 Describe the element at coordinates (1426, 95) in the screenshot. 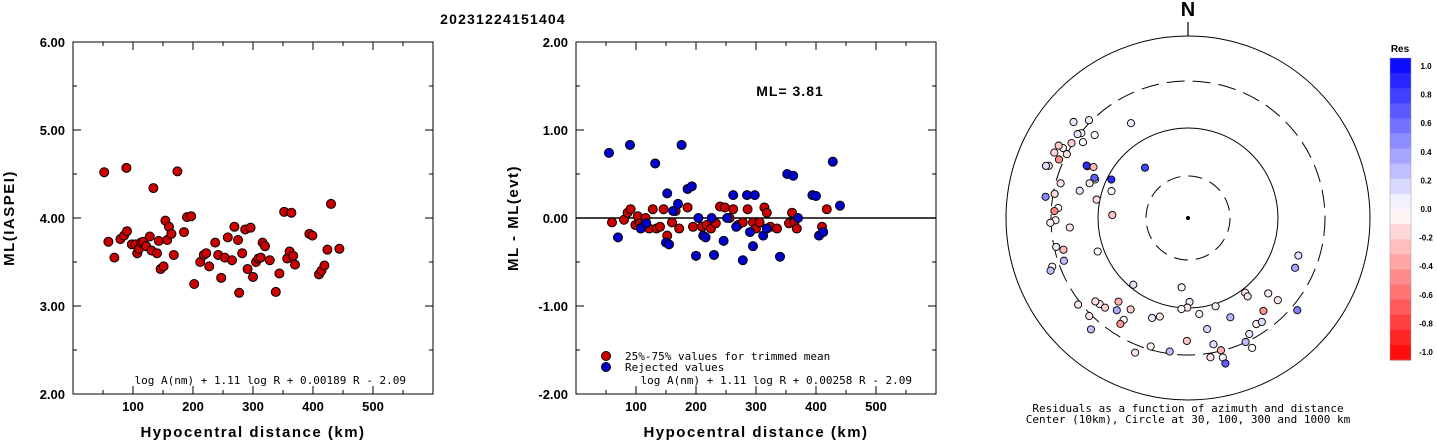

I see `colorbar-tick-label: 0.8` at that location.